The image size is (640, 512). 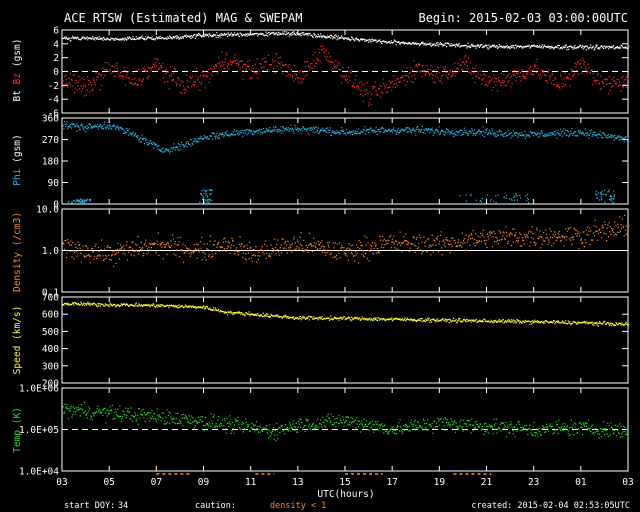 I want to click on y-tick-label: 300, so click(x=50, y=366).